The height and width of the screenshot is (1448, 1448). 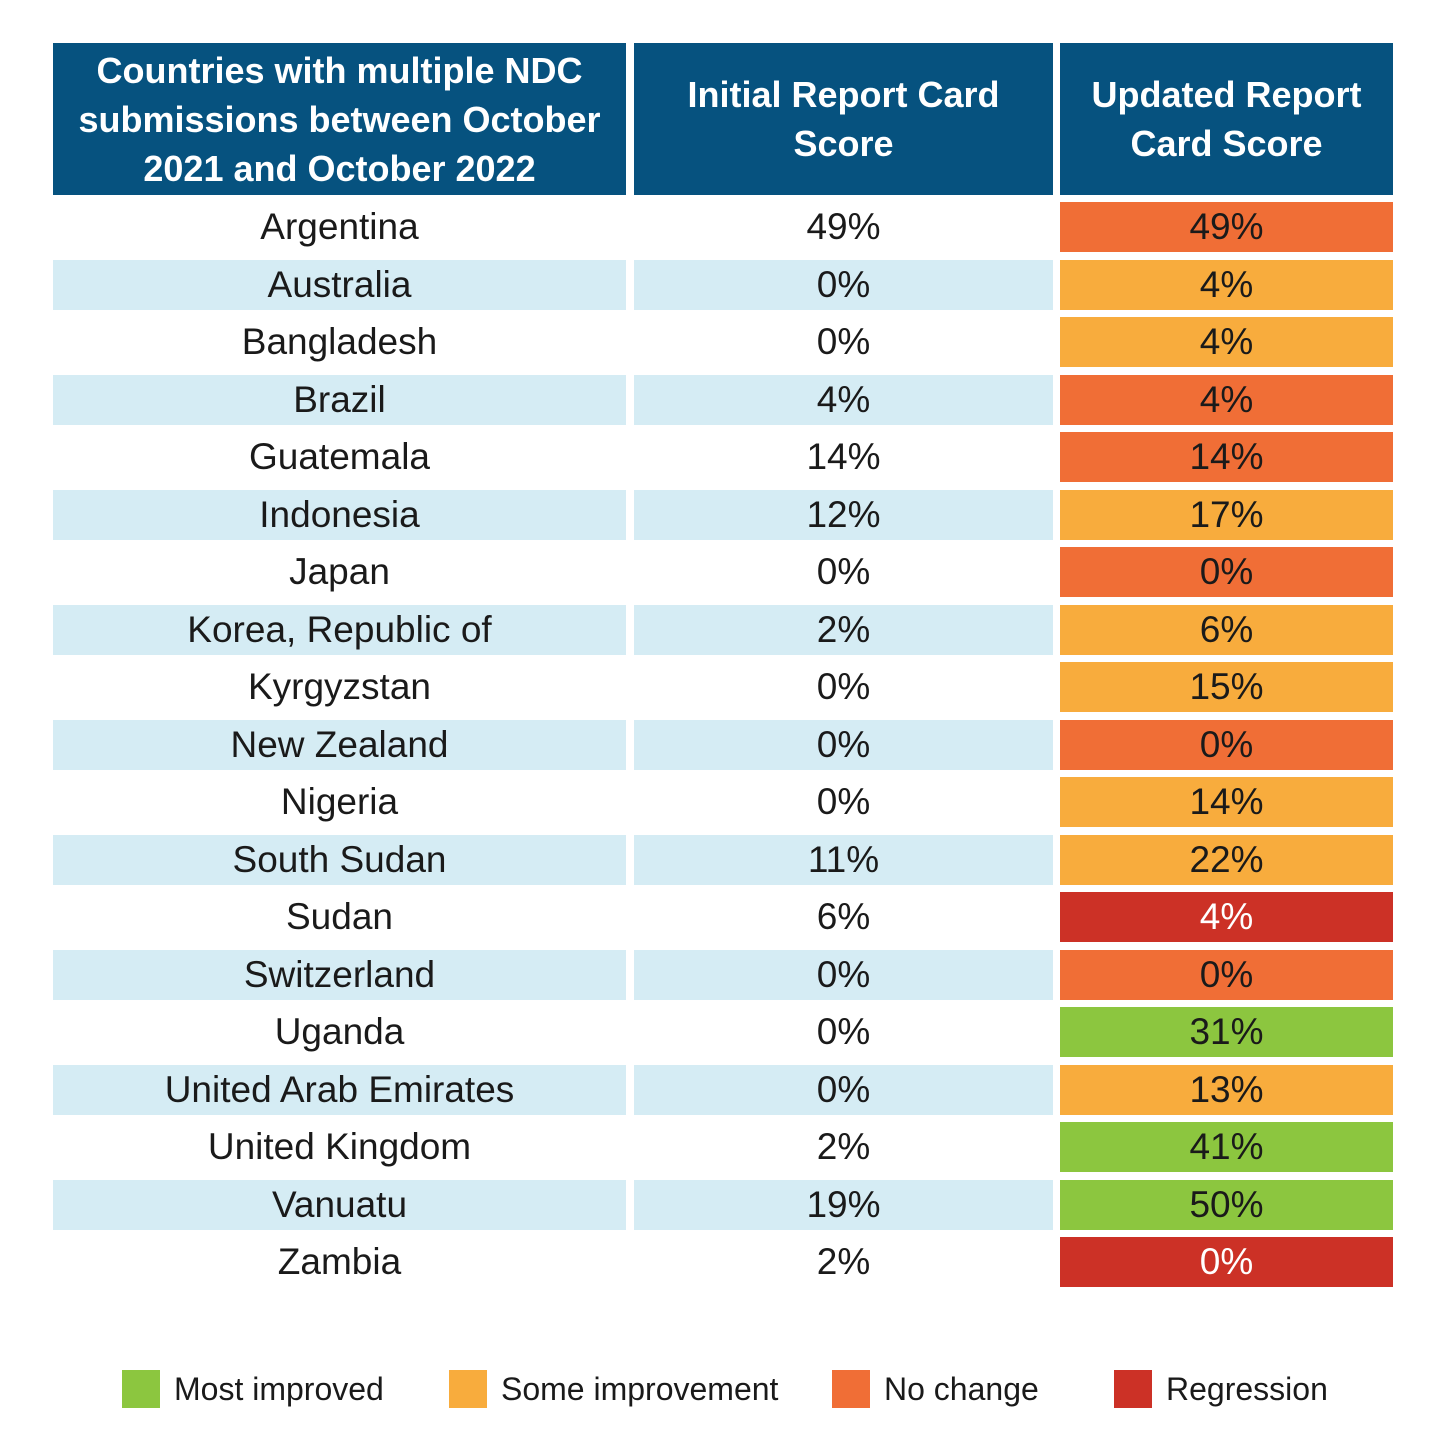 I want to click on initial-score-cell: 4%, so click(x=843, y=400).